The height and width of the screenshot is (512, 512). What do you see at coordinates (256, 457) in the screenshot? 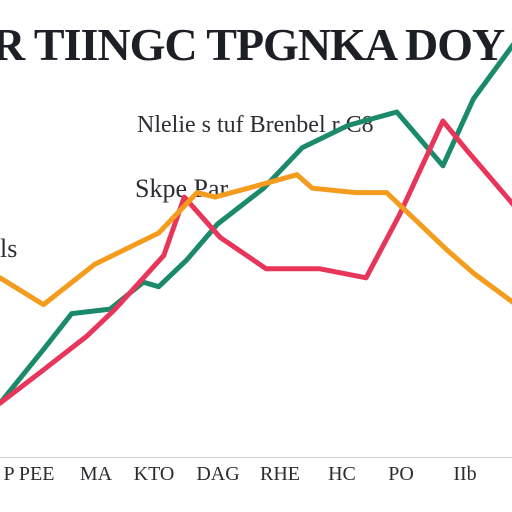
I see `x-axis-line` at bounding box center [256, 457].